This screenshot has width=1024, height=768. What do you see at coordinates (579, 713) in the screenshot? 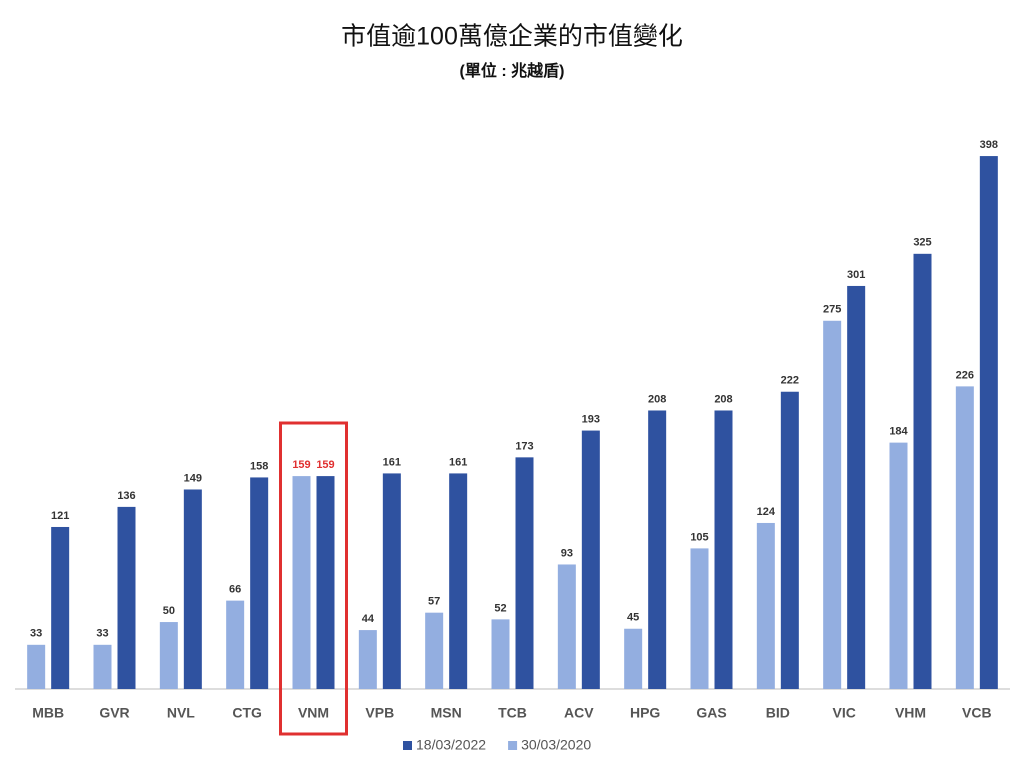
I see `x-tick-label: ACV` at bounding box center [579, 713].